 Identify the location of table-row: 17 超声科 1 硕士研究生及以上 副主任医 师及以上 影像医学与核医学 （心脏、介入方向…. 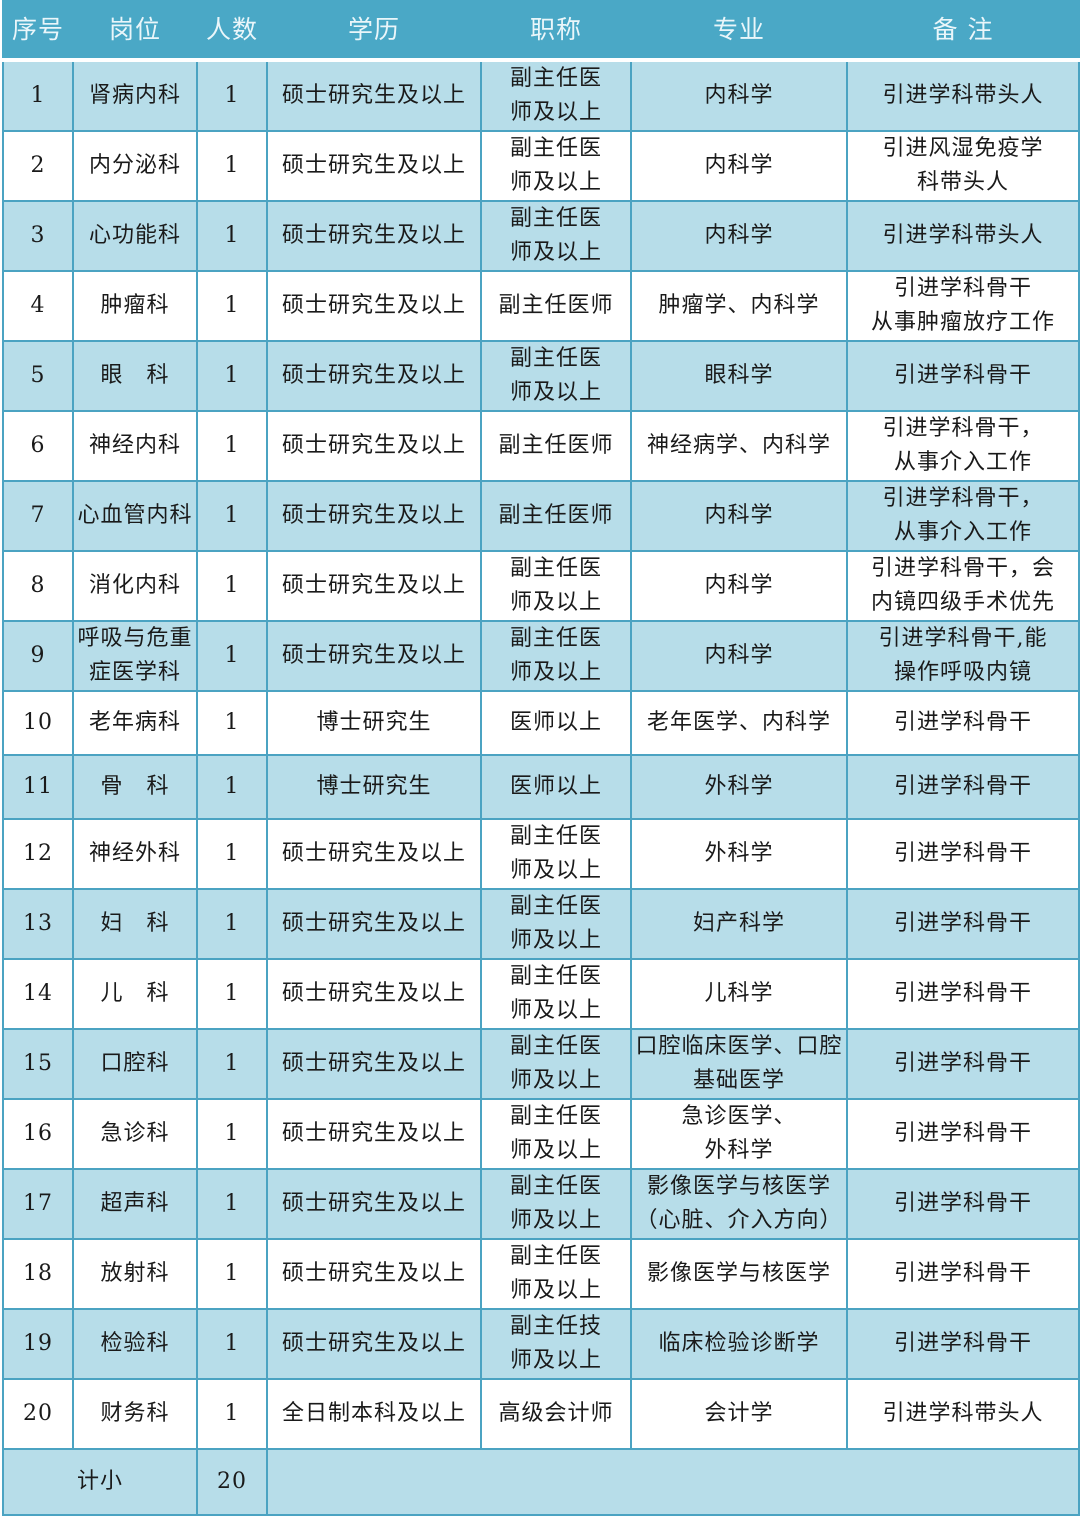
(541, 1204).